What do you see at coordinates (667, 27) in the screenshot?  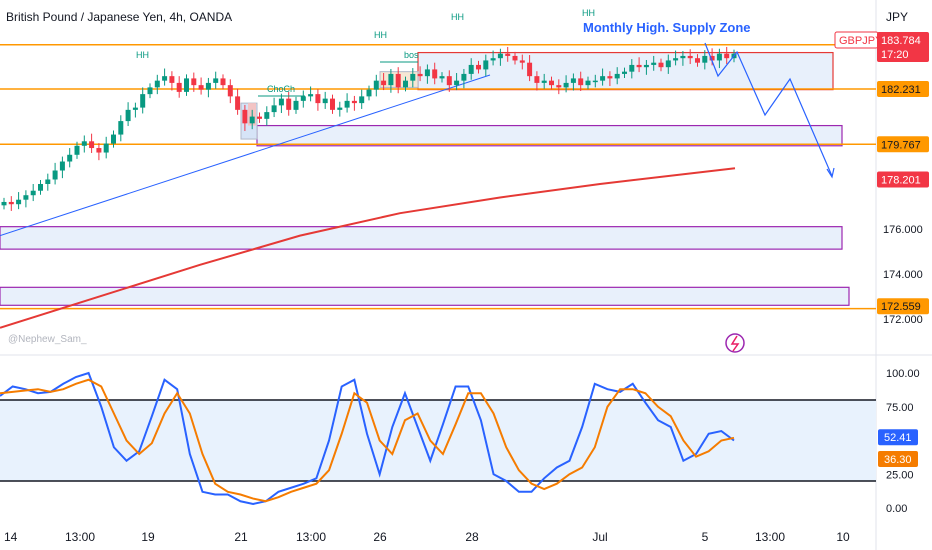 I see `supply-zone-label: Monthly High. Supply Zone` at bounding box center [667, 27].